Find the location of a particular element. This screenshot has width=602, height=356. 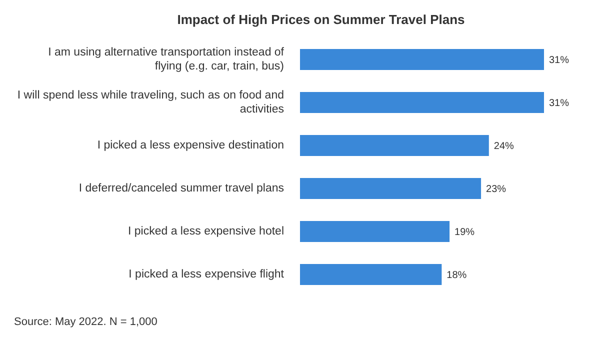

y-tick-label: I will spend less while traveling, such as on food and activities is located at coordinates (150, 103).